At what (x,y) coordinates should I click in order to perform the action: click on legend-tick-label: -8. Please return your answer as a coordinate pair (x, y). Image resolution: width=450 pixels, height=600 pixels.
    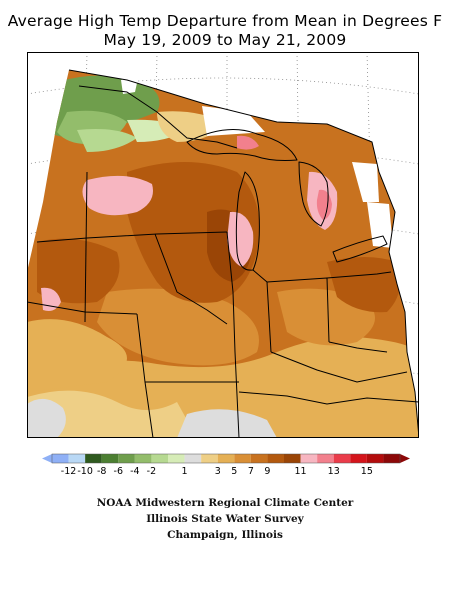
    Looking at the image, I should click on (101, 471).